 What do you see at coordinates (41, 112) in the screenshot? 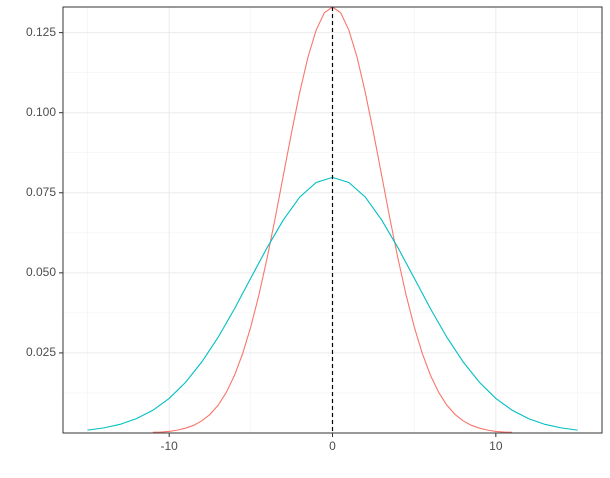
I see `y-tick-label: 0.100` at bounding box center [41, 112].